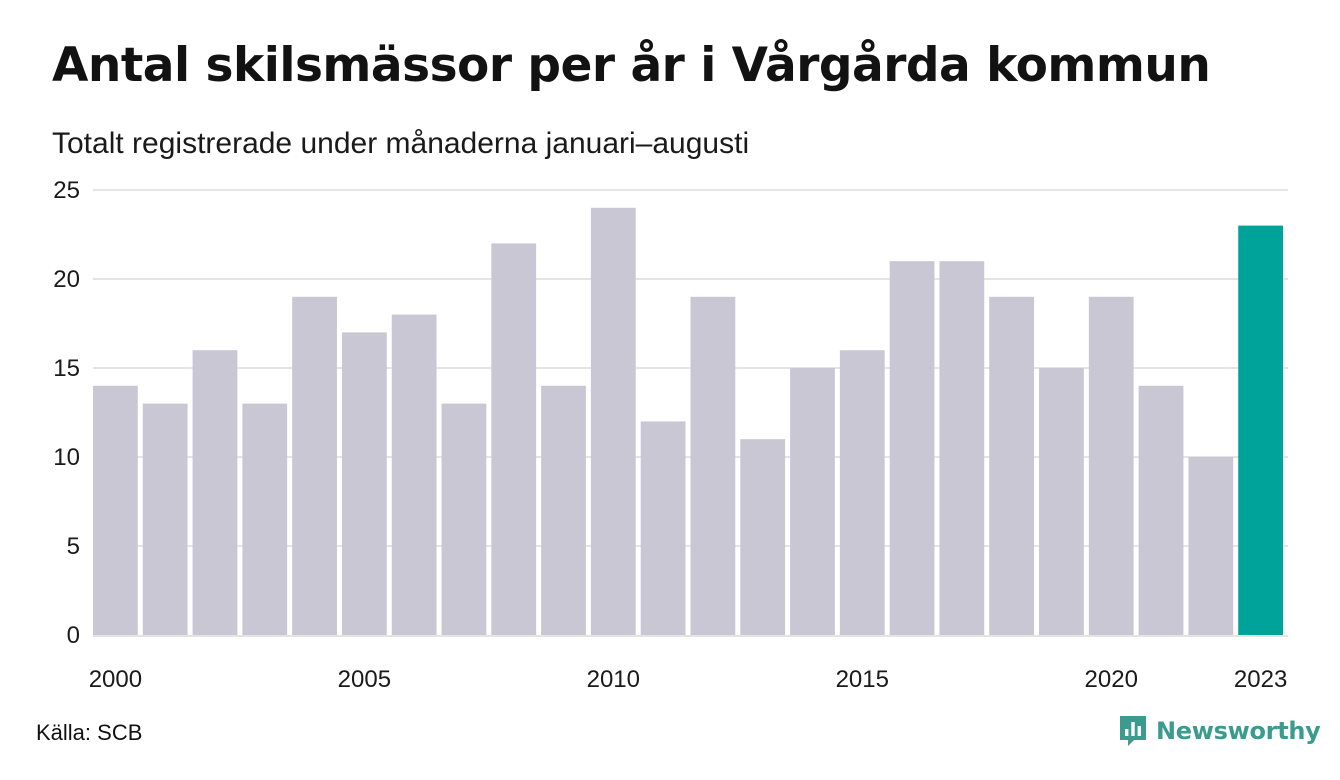 The image size is (1340, 780). I want to click on bar-2007, so click(464, 519).